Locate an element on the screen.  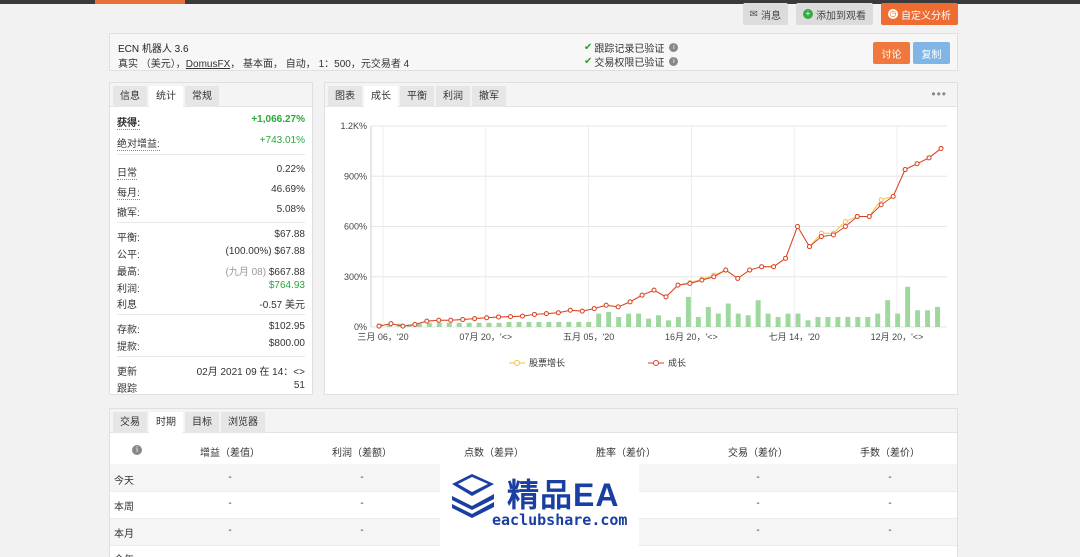
monthly-row: 每月: 46.69% is located at coordinates (211, 192).